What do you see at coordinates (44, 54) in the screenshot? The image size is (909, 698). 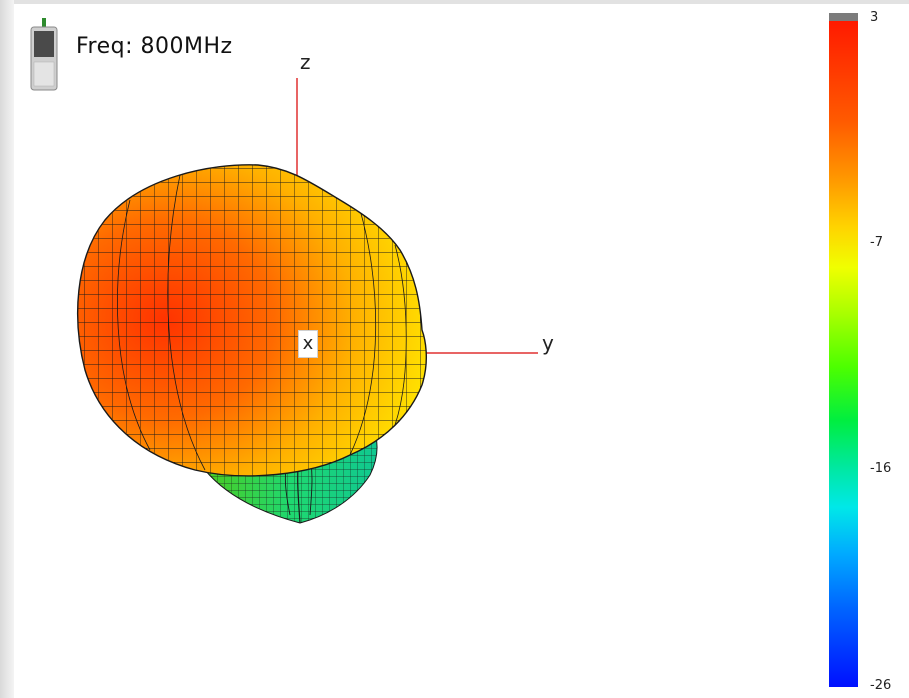 I see `phone-device-icon` at bounding box center [44, 54].